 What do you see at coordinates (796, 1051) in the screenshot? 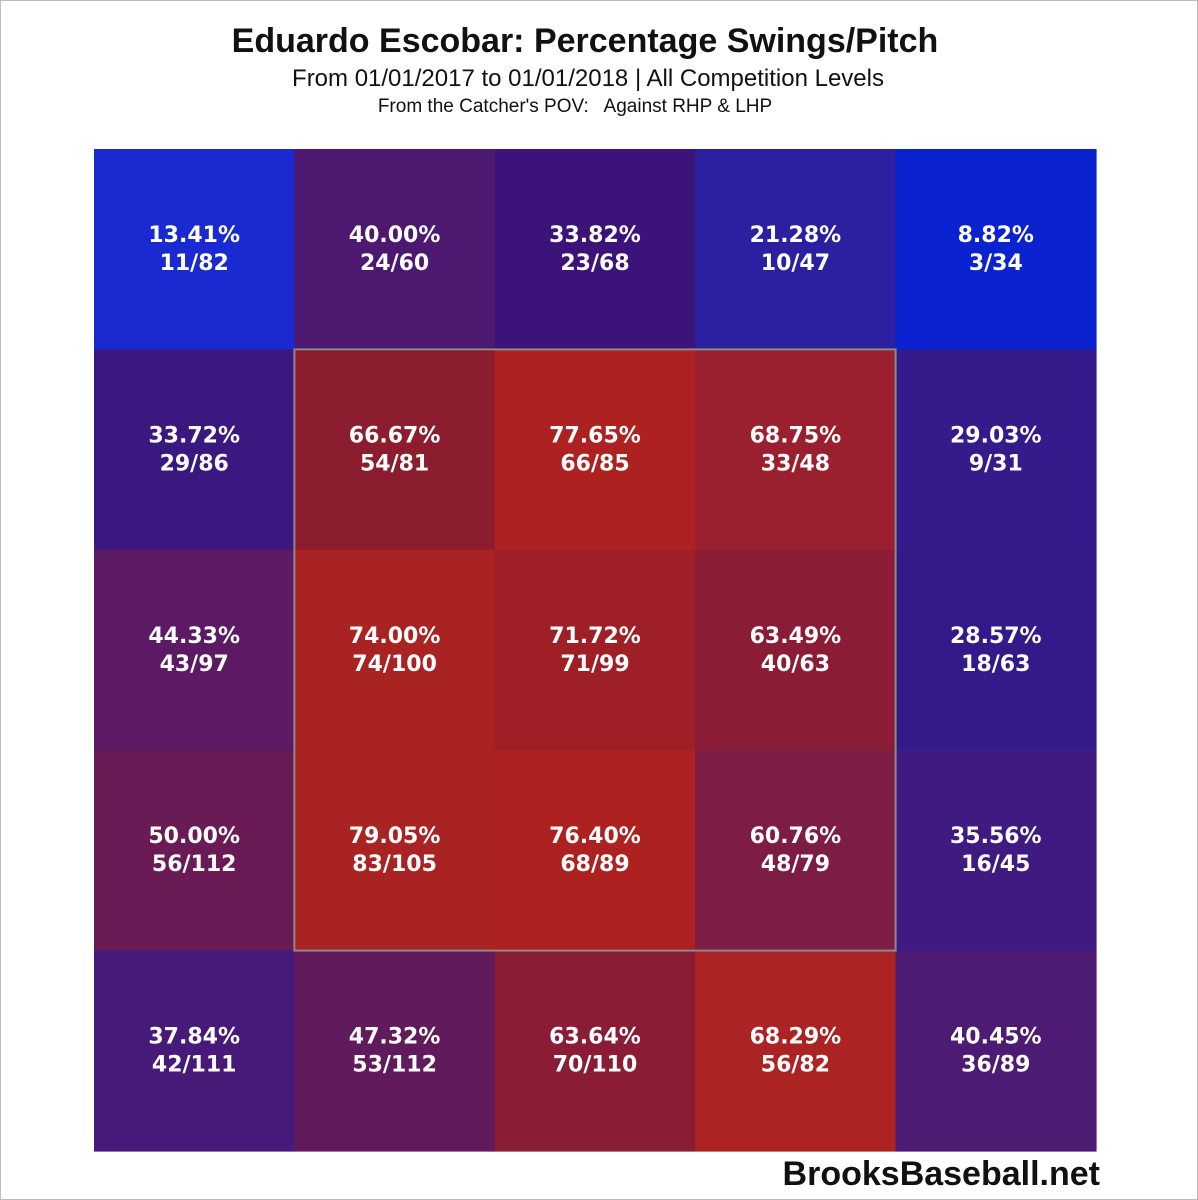
I see `heatmap-cell-r4-c3` at bounding box center [796, 1051].